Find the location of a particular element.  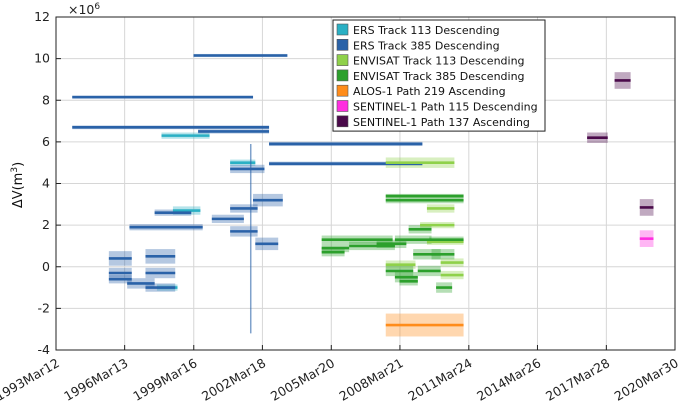

legend-entry: ENVISAT Track 385 Descending is located at coordinates (439, 76).